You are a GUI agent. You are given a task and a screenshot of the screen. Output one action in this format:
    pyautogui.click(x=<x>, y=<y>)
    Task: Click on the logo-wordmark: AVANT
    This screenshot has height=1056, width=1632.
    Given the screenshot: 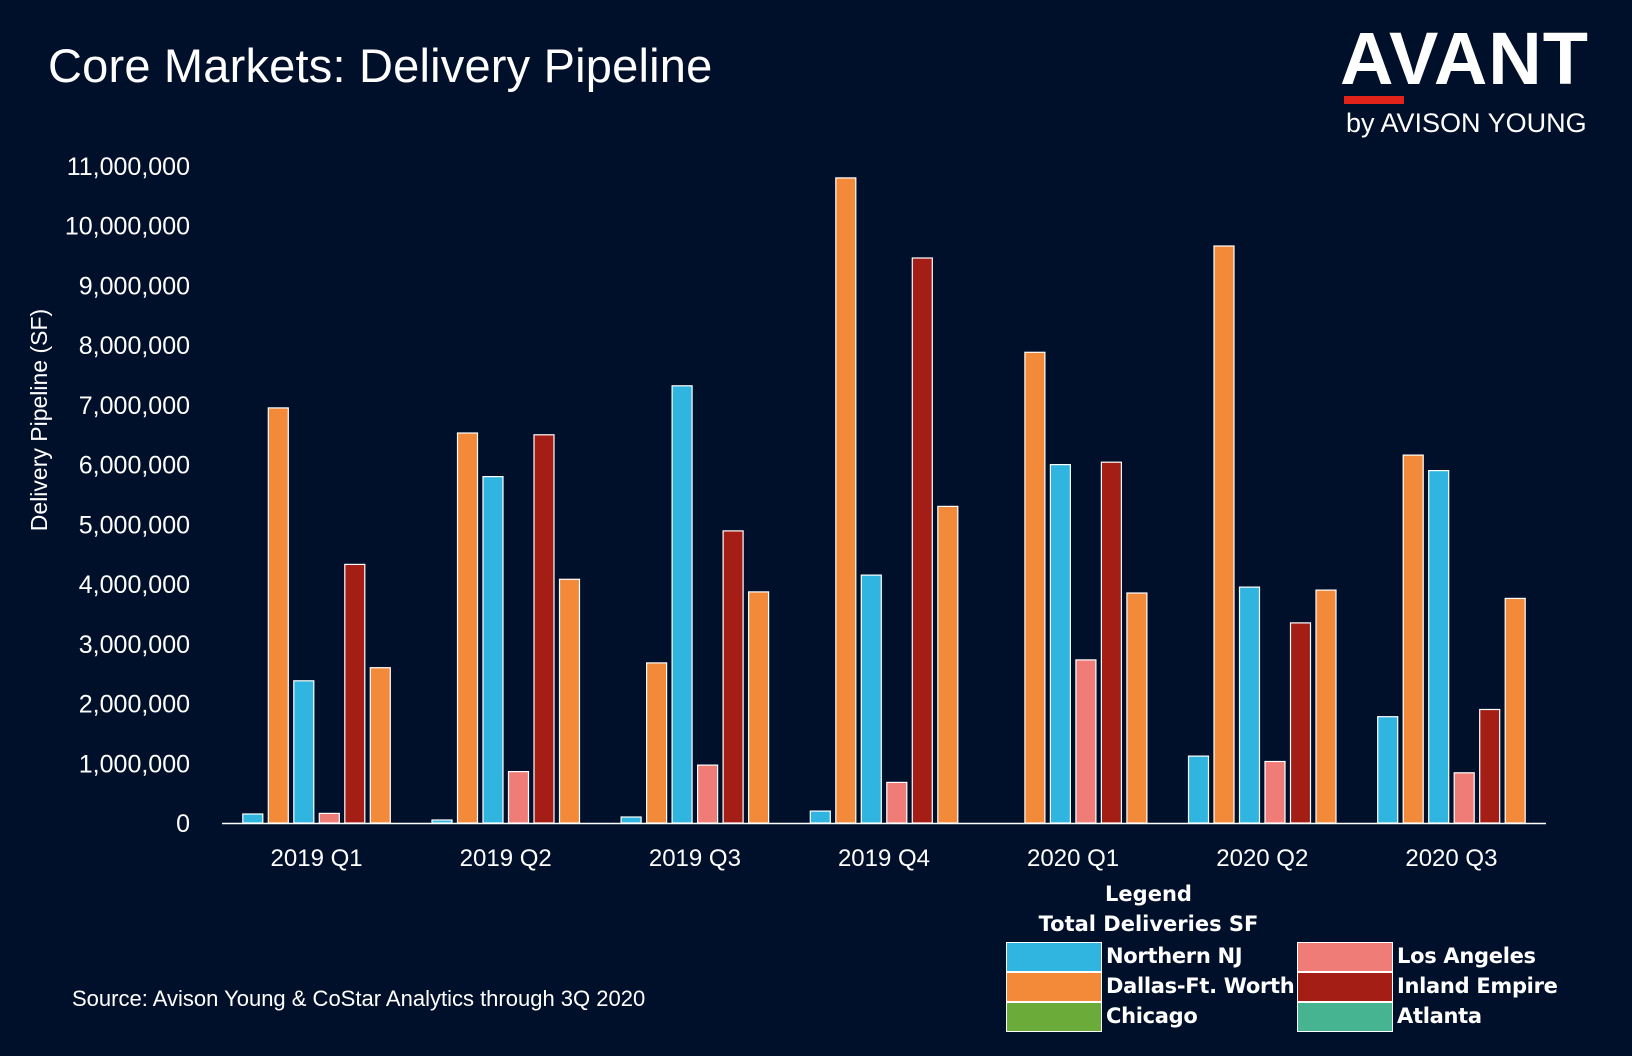 What is the action you would take?
    pyautogui.click(x=1464, y=58)
    